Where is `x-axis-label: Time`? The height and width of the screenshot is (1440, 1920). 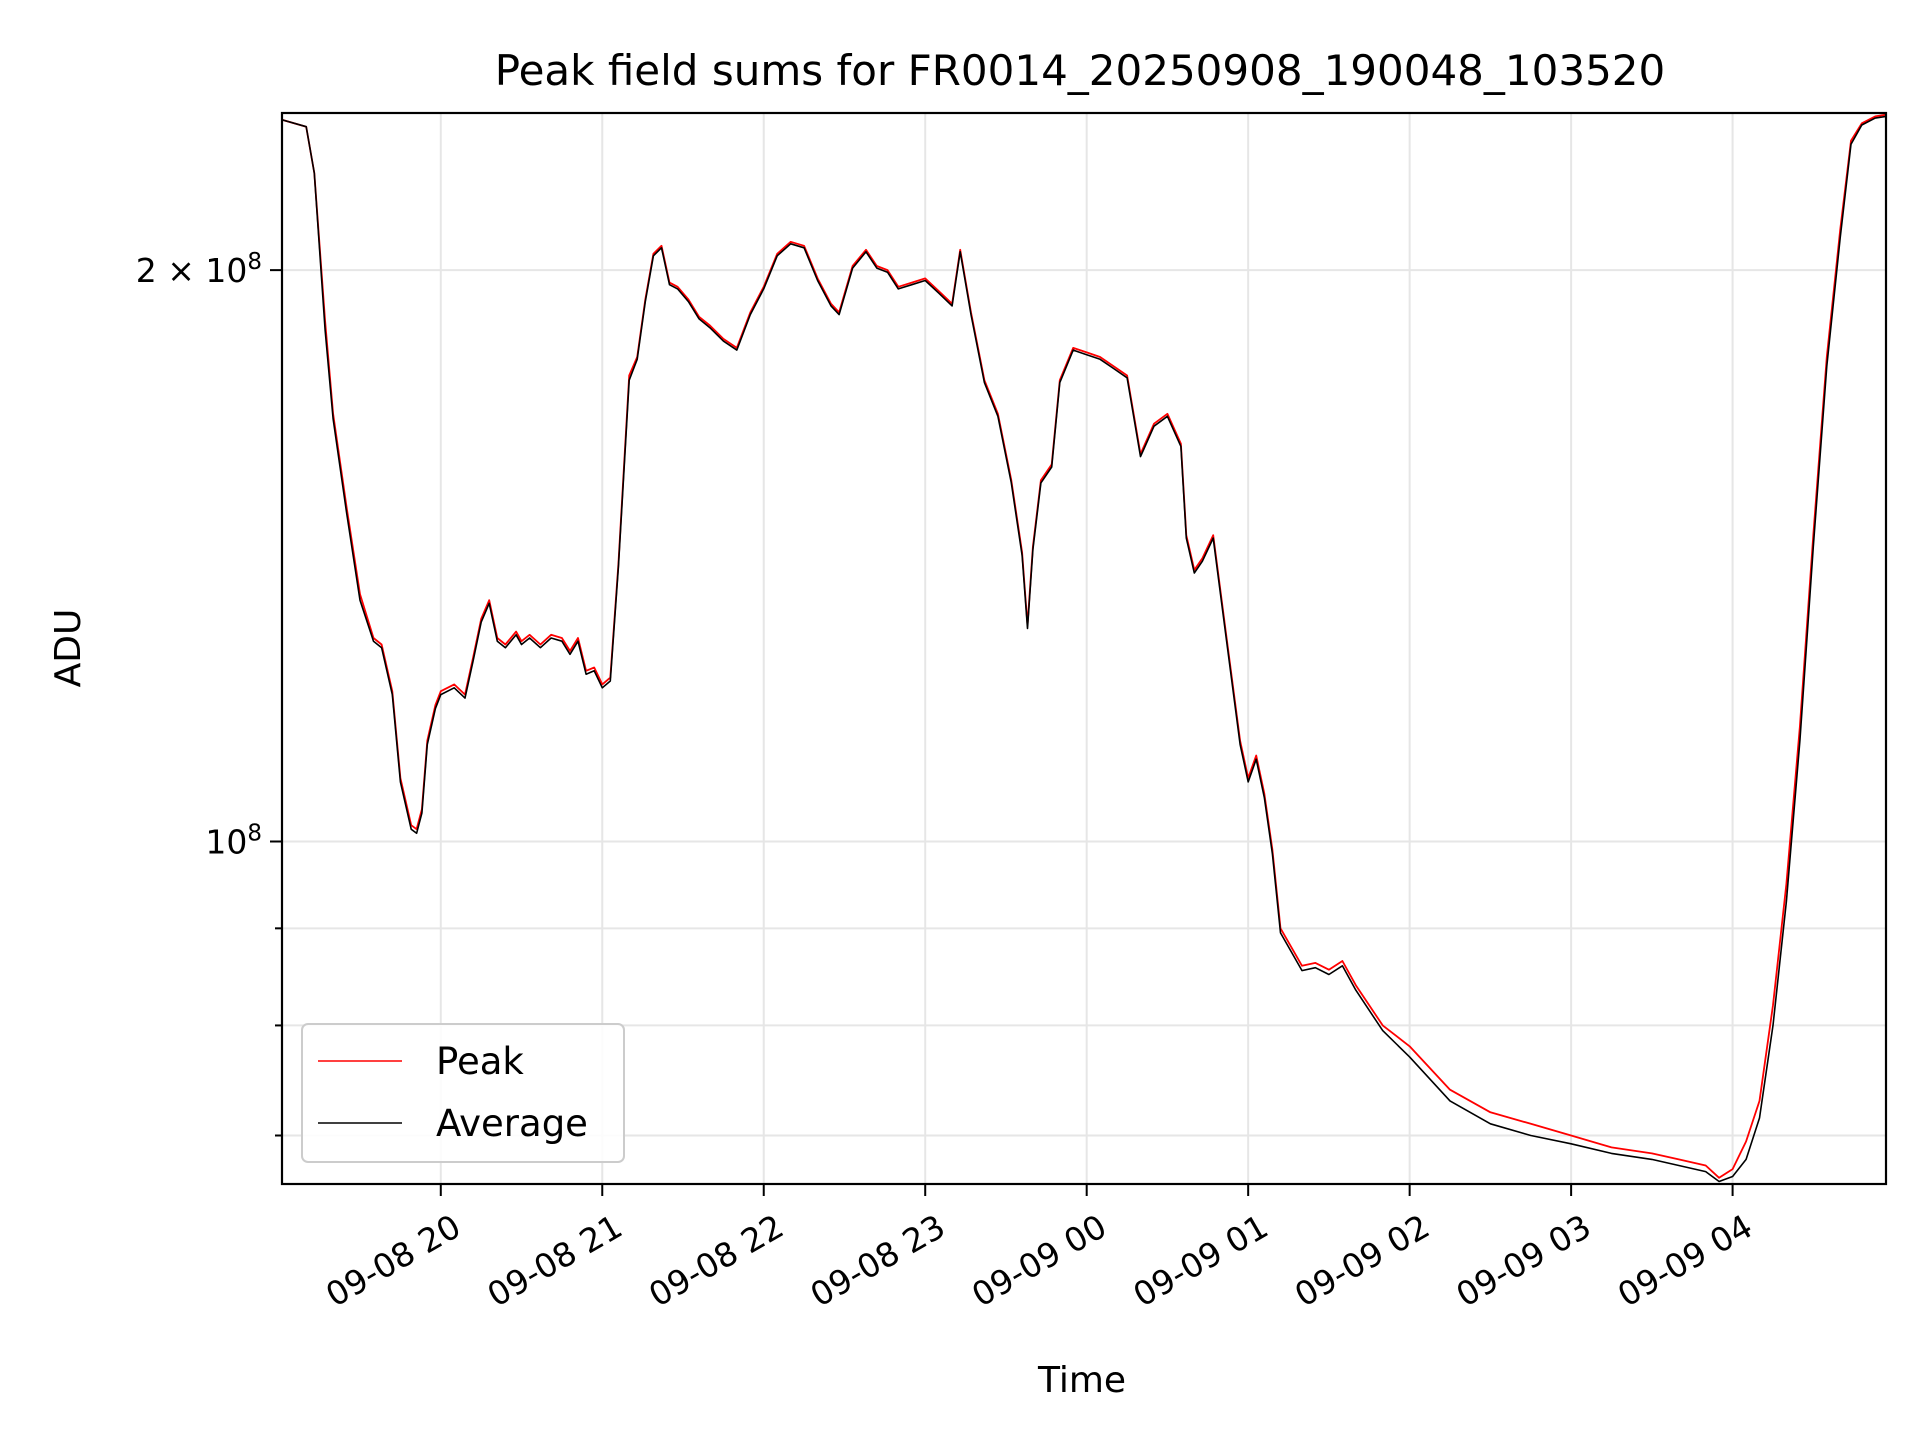
x-axis-label: Time is located at coordinates (1081, 1380).